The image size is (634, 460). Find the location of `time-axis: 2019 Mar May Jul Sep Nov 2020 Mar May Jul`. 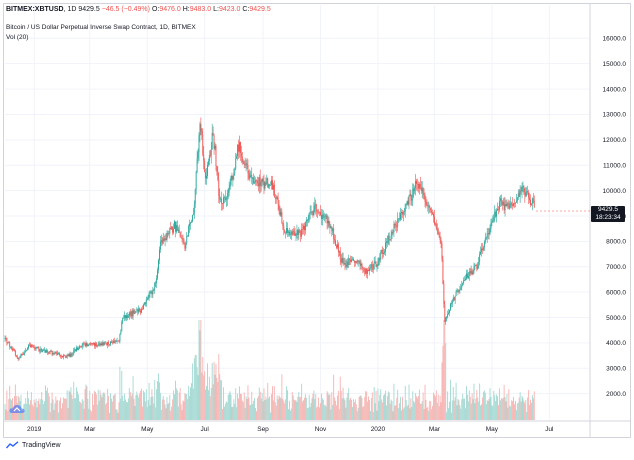

time-axis: 2019 Mar May Jul Sep Nov 2020 Mar May Jul is located at coordinates (290, 429).